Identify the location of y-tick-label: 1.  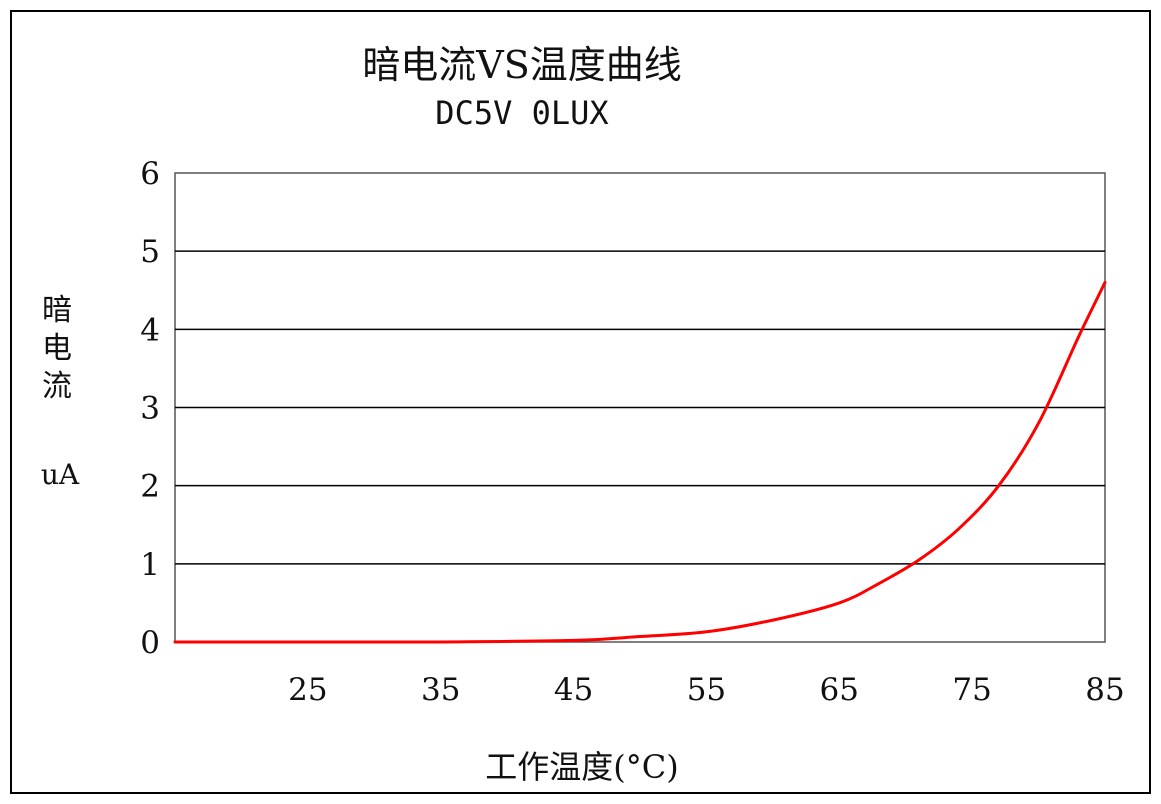
(150, 565).